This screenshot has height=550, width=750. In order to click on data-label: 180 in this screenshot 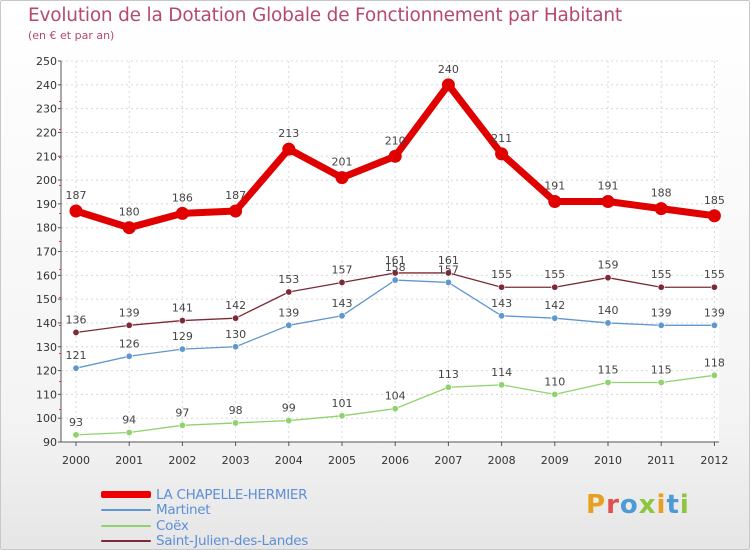, I will do `click(129, 212)`.